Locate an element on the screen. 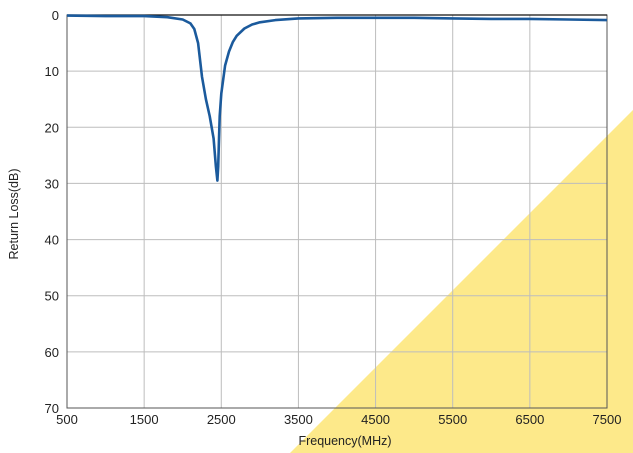  y-axis-label: Return Loss(dB) is located at coordinates (14, 213).